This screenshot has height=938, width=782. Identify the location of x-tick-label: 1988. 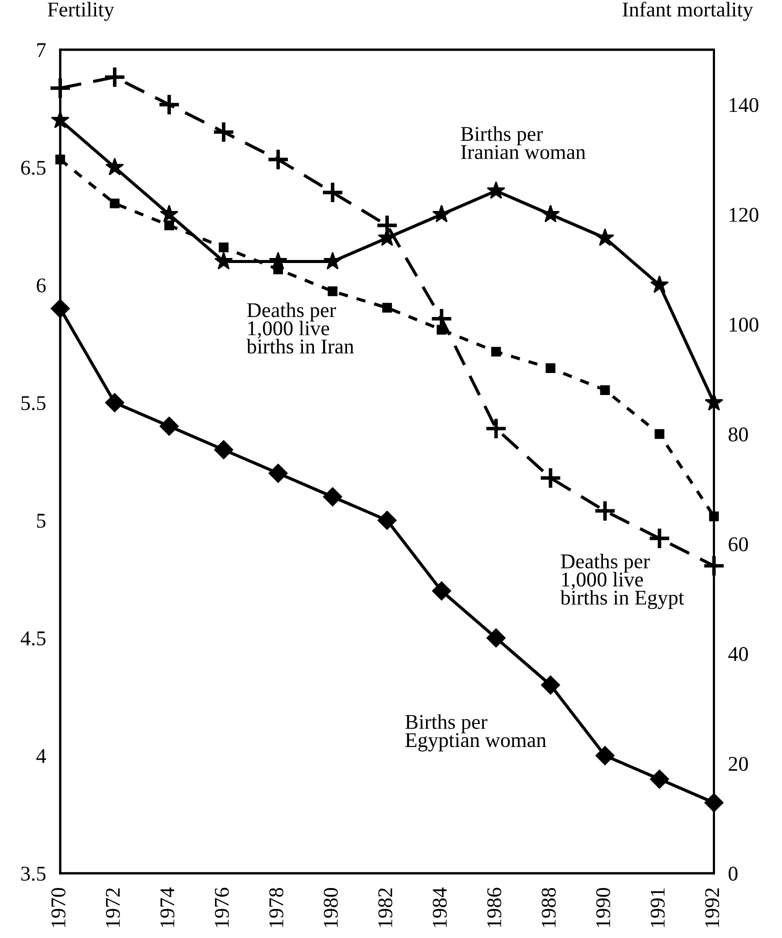
(549, 907).